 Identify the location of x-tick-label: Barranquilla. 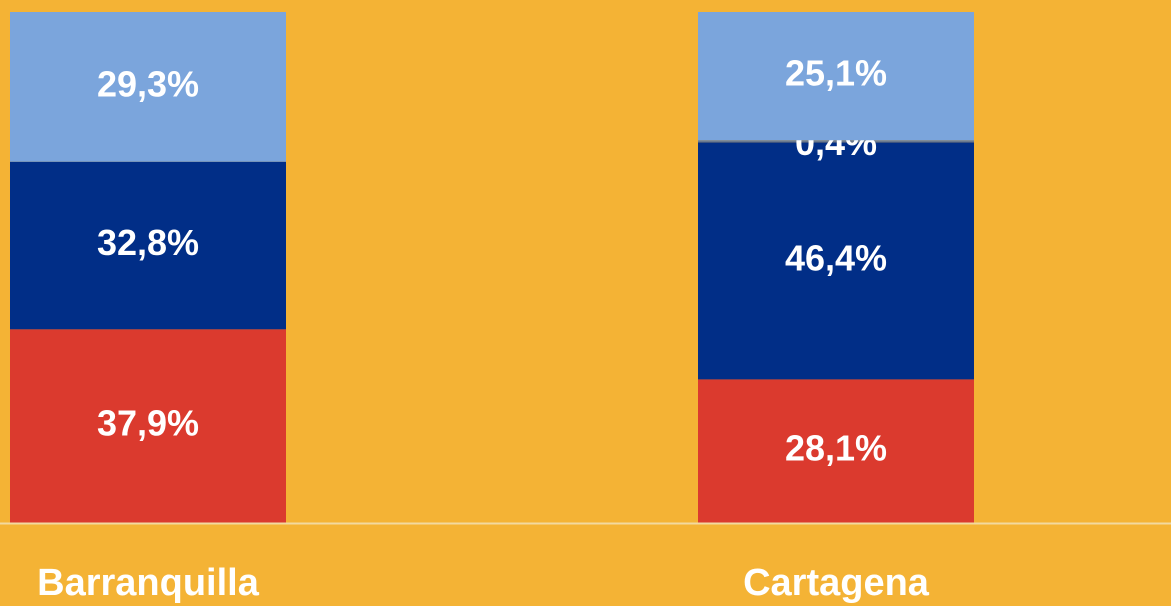
(148, 583).